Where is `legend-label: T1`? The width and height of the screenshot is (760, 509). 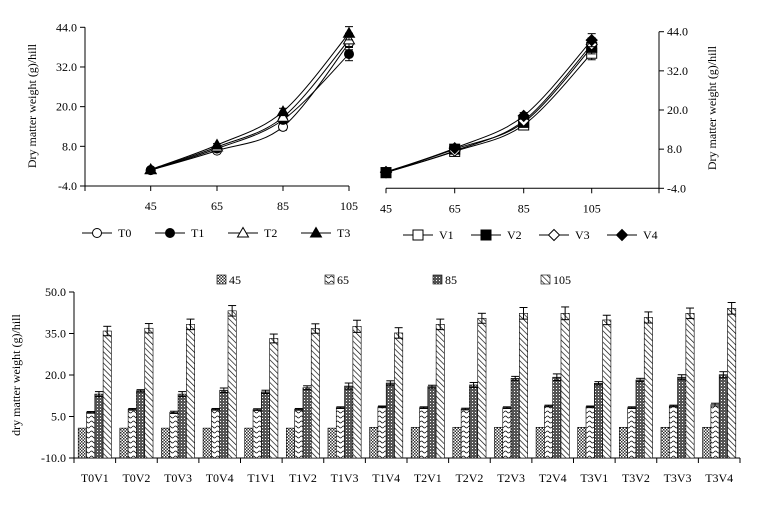 legend-label: T1 is located at coordinates (197, 233).